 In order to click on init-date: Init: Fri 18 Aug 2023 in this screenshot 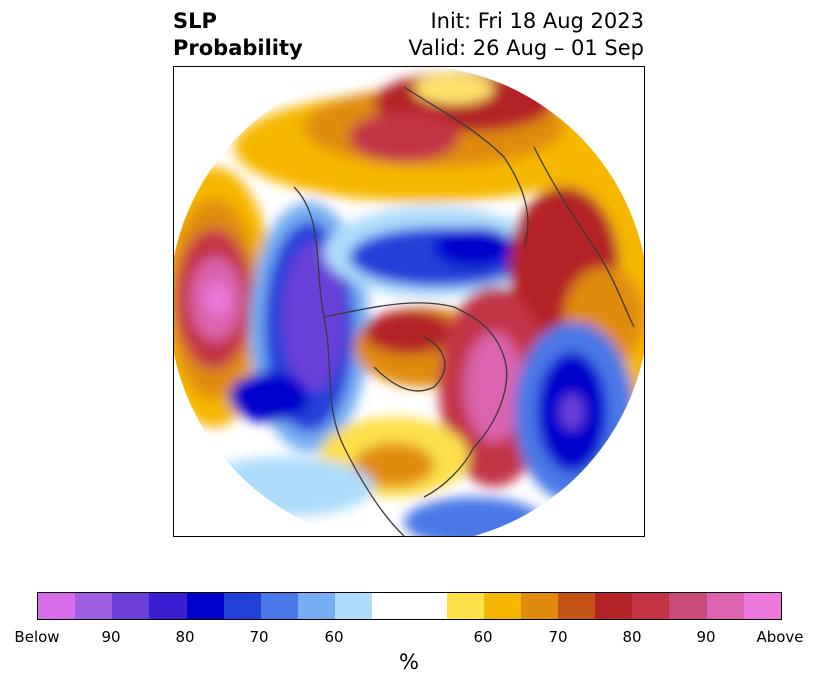, I will do `click(537, 21)`.